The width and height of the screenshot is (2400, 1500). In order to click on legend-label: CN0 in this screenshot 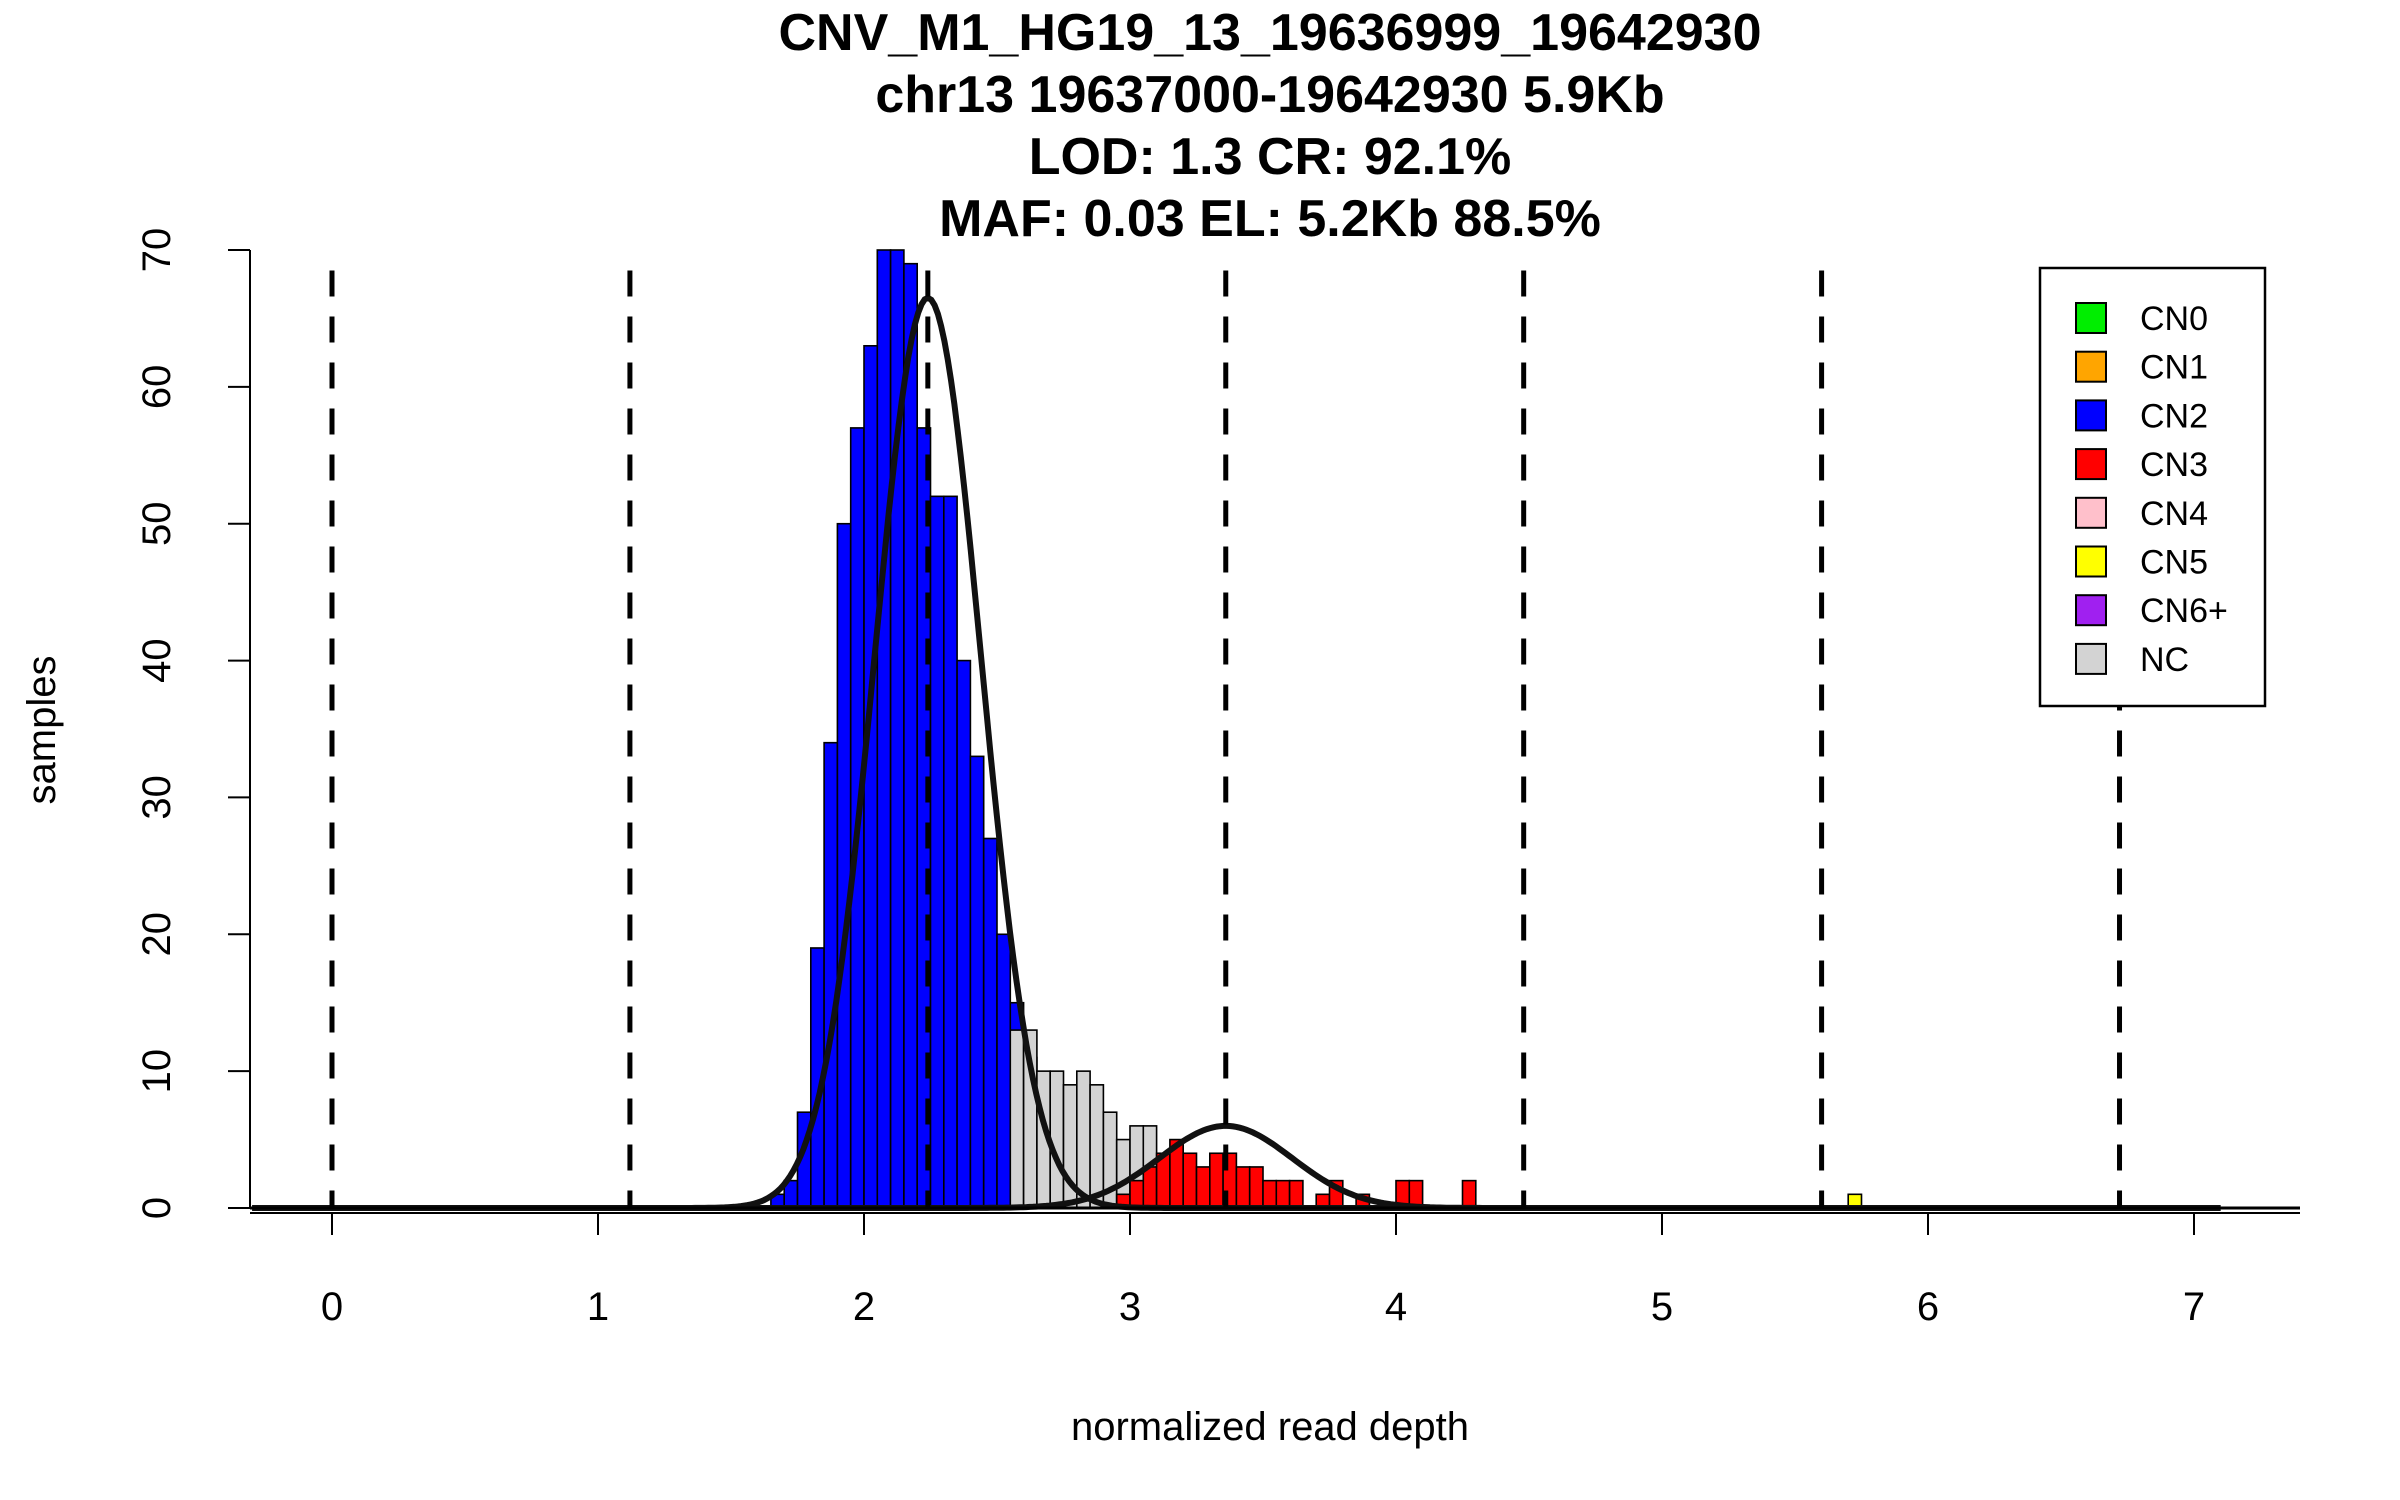, I will do `click(2174, 319)`.